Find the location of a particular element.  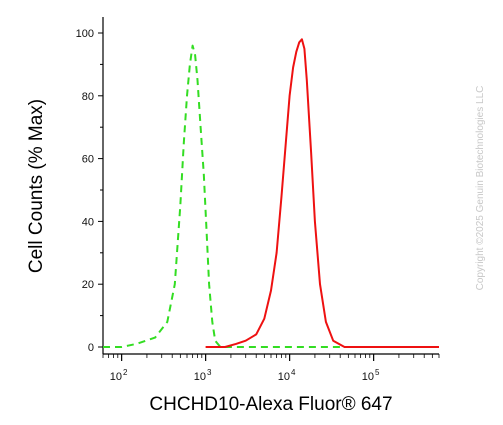

x-tick-label: 10⁵ is located at coordinates (371, 375).